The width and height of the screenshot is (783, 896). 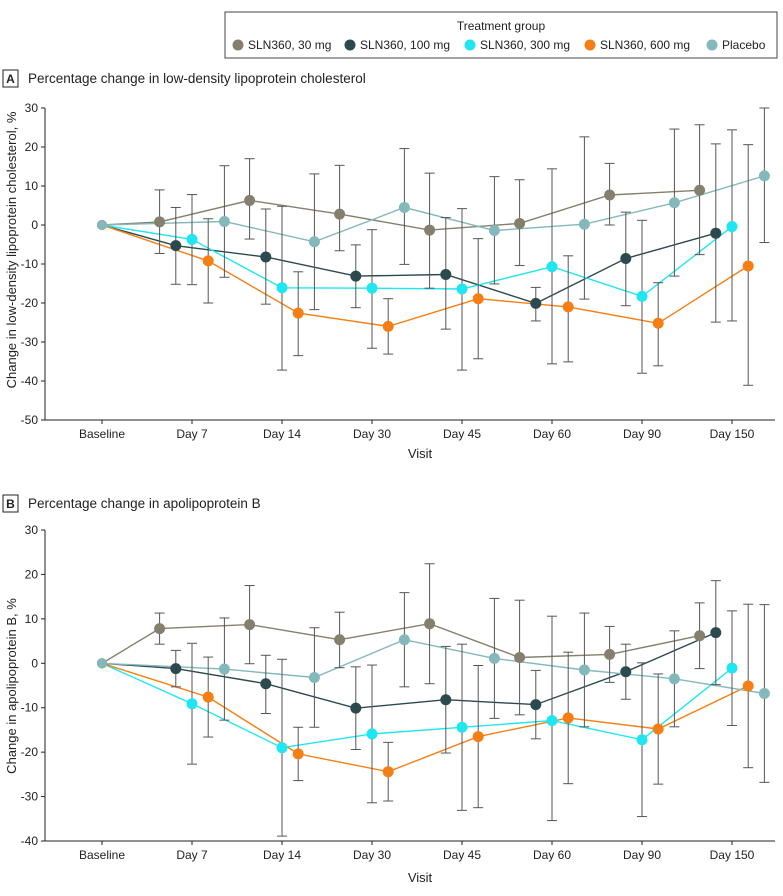 What do you see at coordinates (32, 186) in the screenshot?
I see `panel-a-y-tick-label: 10` at bounding box center [32, 186].